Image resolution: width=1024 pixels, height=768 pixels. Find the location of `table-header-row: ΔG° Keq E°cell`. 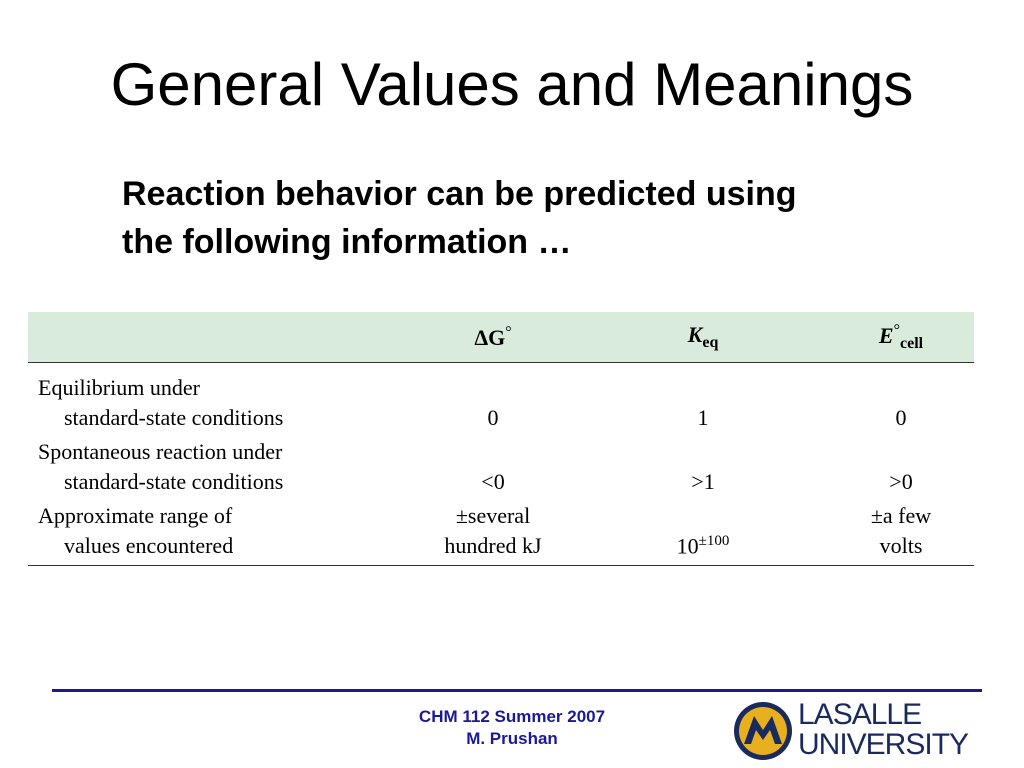

table-header-row: ΔG° Keq E°cell is located at coordinates (501, 337).